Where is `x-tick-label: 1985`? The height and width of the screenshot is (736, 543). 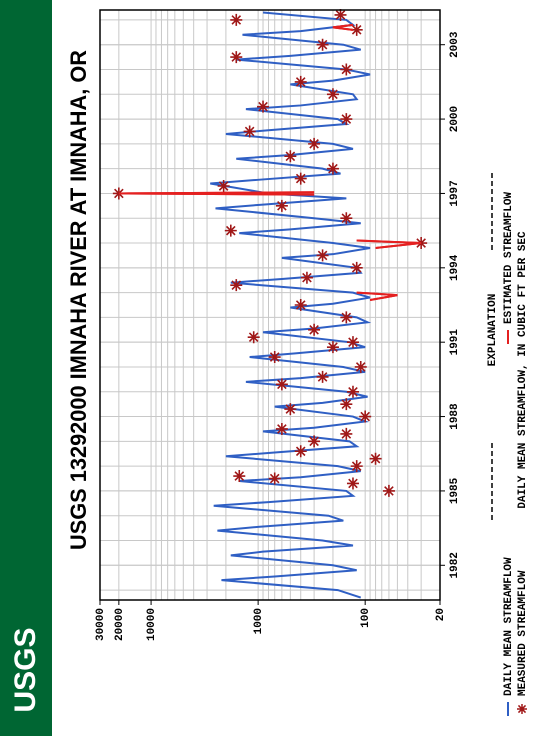 x-tick-label: 1985 is located at coordinates (455, 490).